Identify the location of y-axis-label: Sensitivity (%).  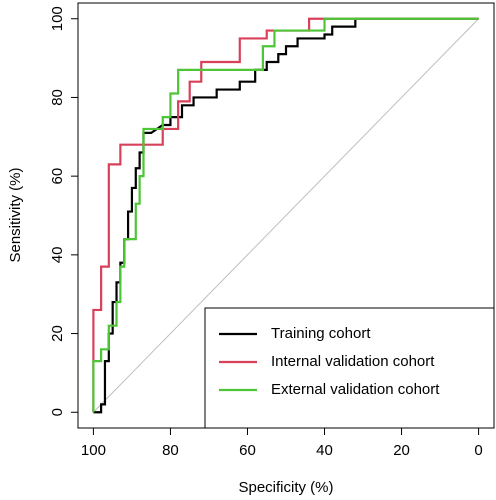
(15, 214).